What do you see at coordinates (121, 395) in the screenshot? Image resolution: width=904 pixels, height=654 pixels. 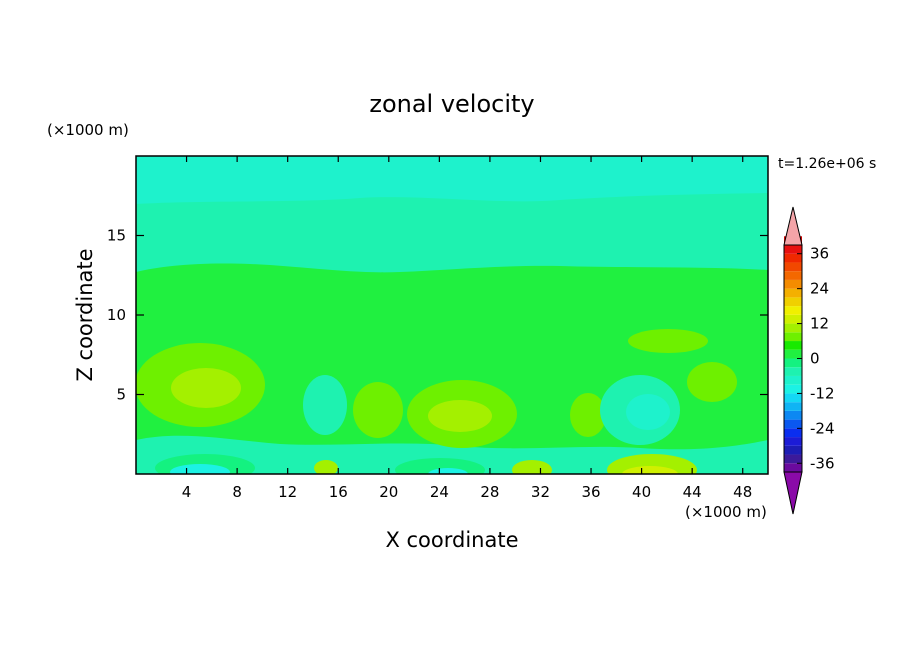 I see `y-tick-label: 5` at bounding box center [121, 395].